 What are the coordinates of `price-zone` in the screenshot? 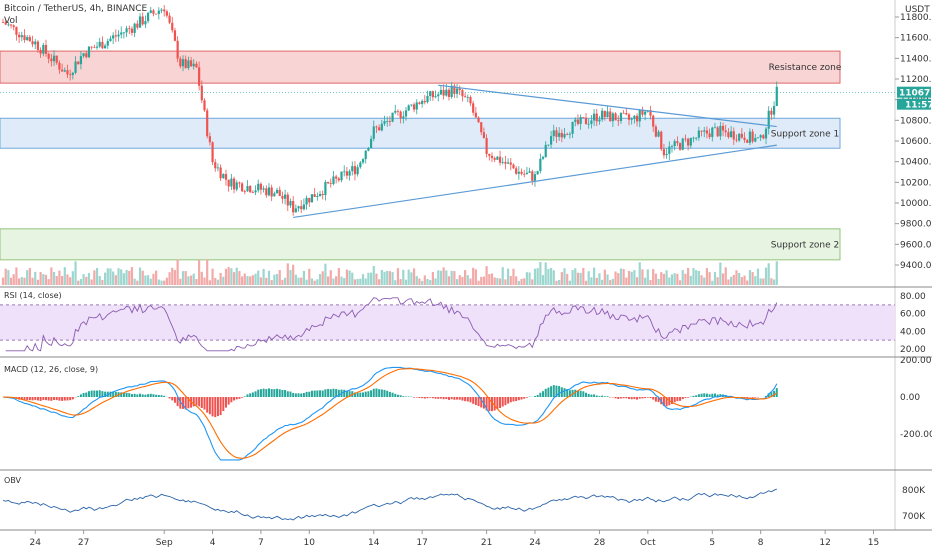 It's located at (420, 244).